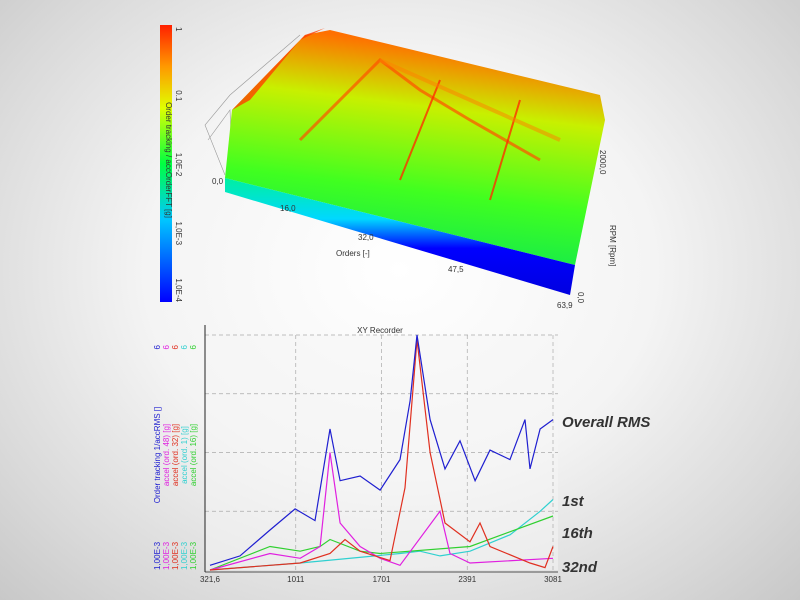 This screenshot has width=800, height=600. What do you see at coordinates (580, 567) in the screenshot?
I see `annotation-32nd: 32nd` at bounding box center [580, 567].